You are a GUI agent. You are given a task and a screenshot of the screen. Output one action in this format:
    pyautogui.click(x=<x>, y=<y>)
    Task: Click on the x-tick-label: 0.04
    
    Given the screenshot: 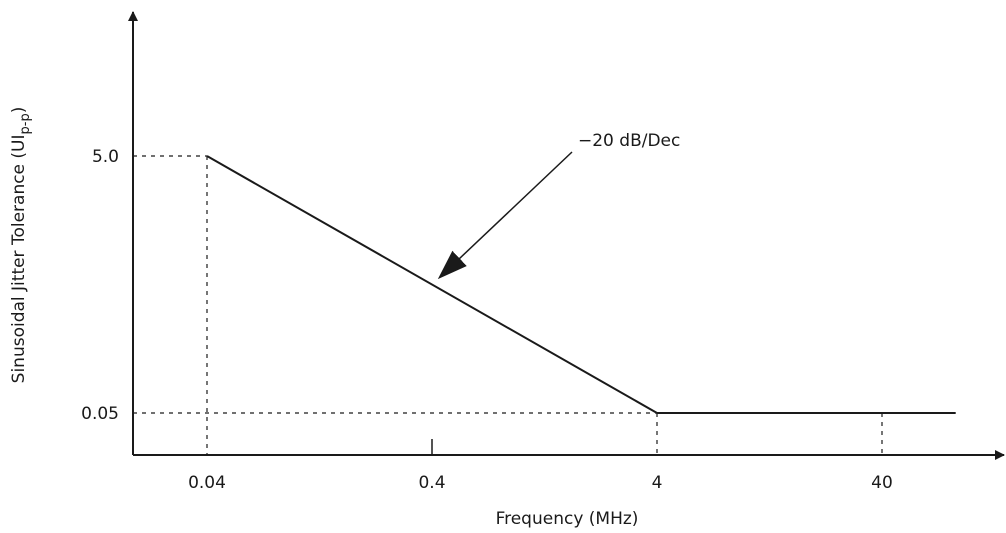 What is the action you would take?
    pyautogui.click(x=207, y=483)
    